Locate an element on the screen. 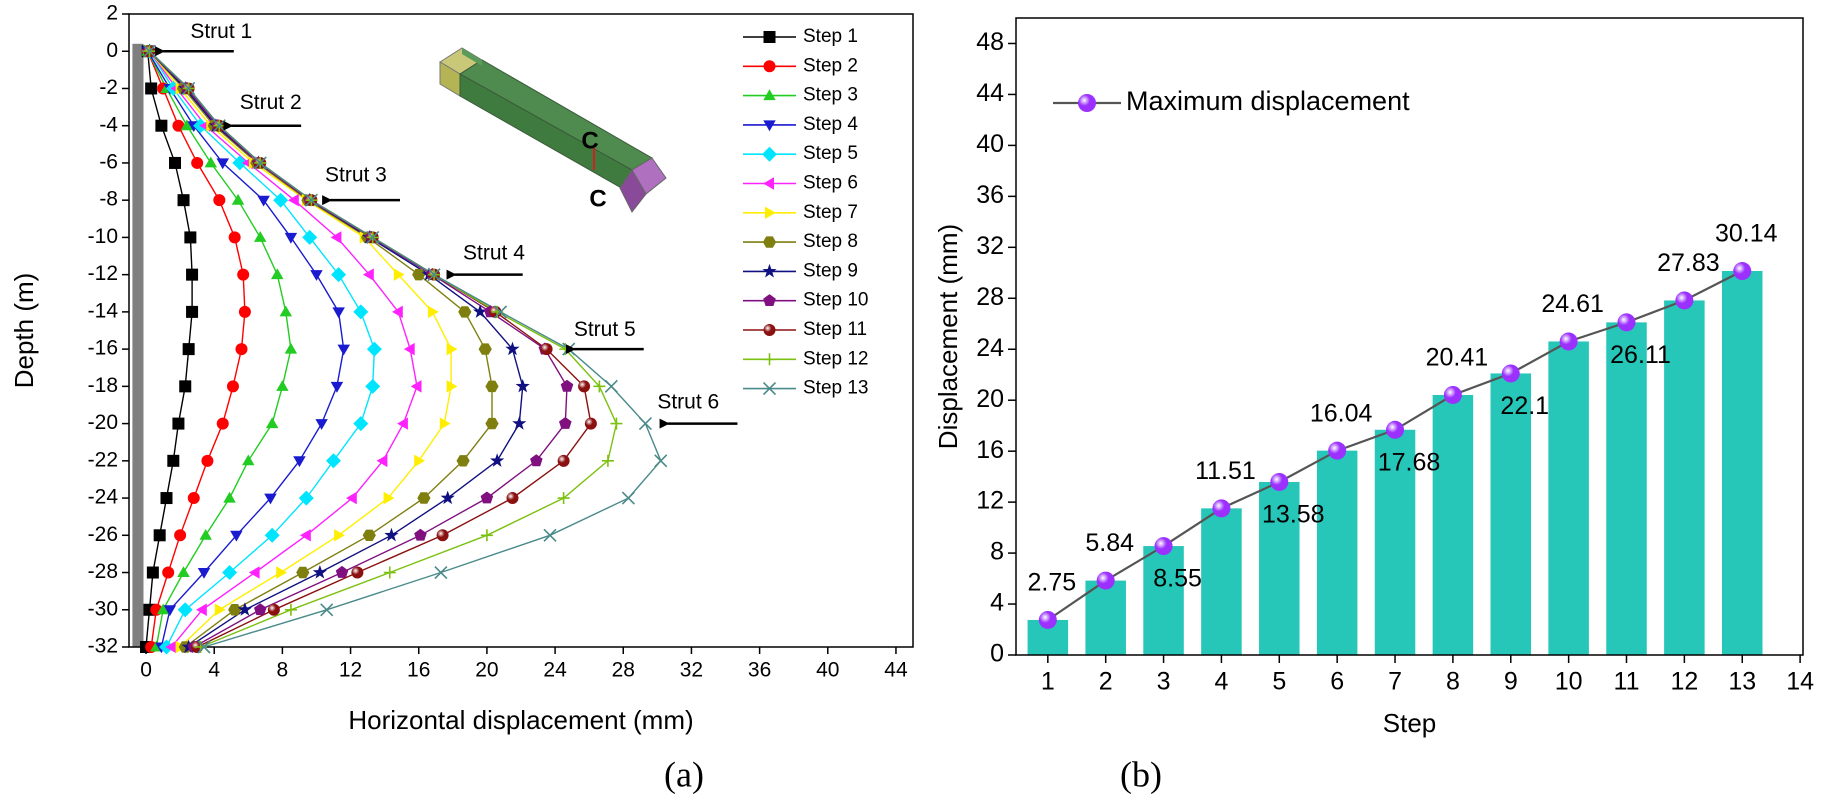  x-tick-label: 32 is located at coordinates (691, 670).